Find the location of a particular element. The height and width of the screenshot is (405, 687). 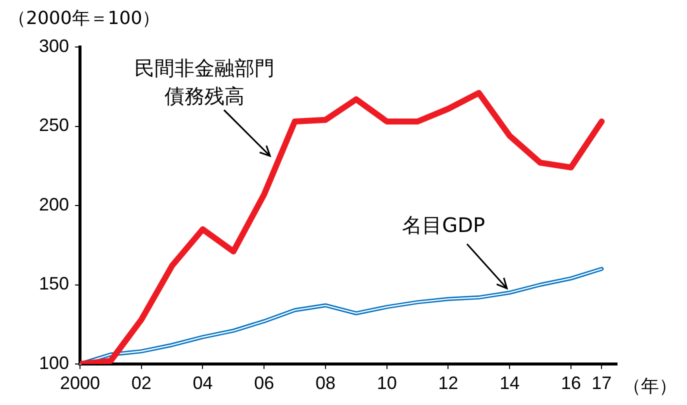

y-tick-label: 150 is located at coordinates (53, 284).